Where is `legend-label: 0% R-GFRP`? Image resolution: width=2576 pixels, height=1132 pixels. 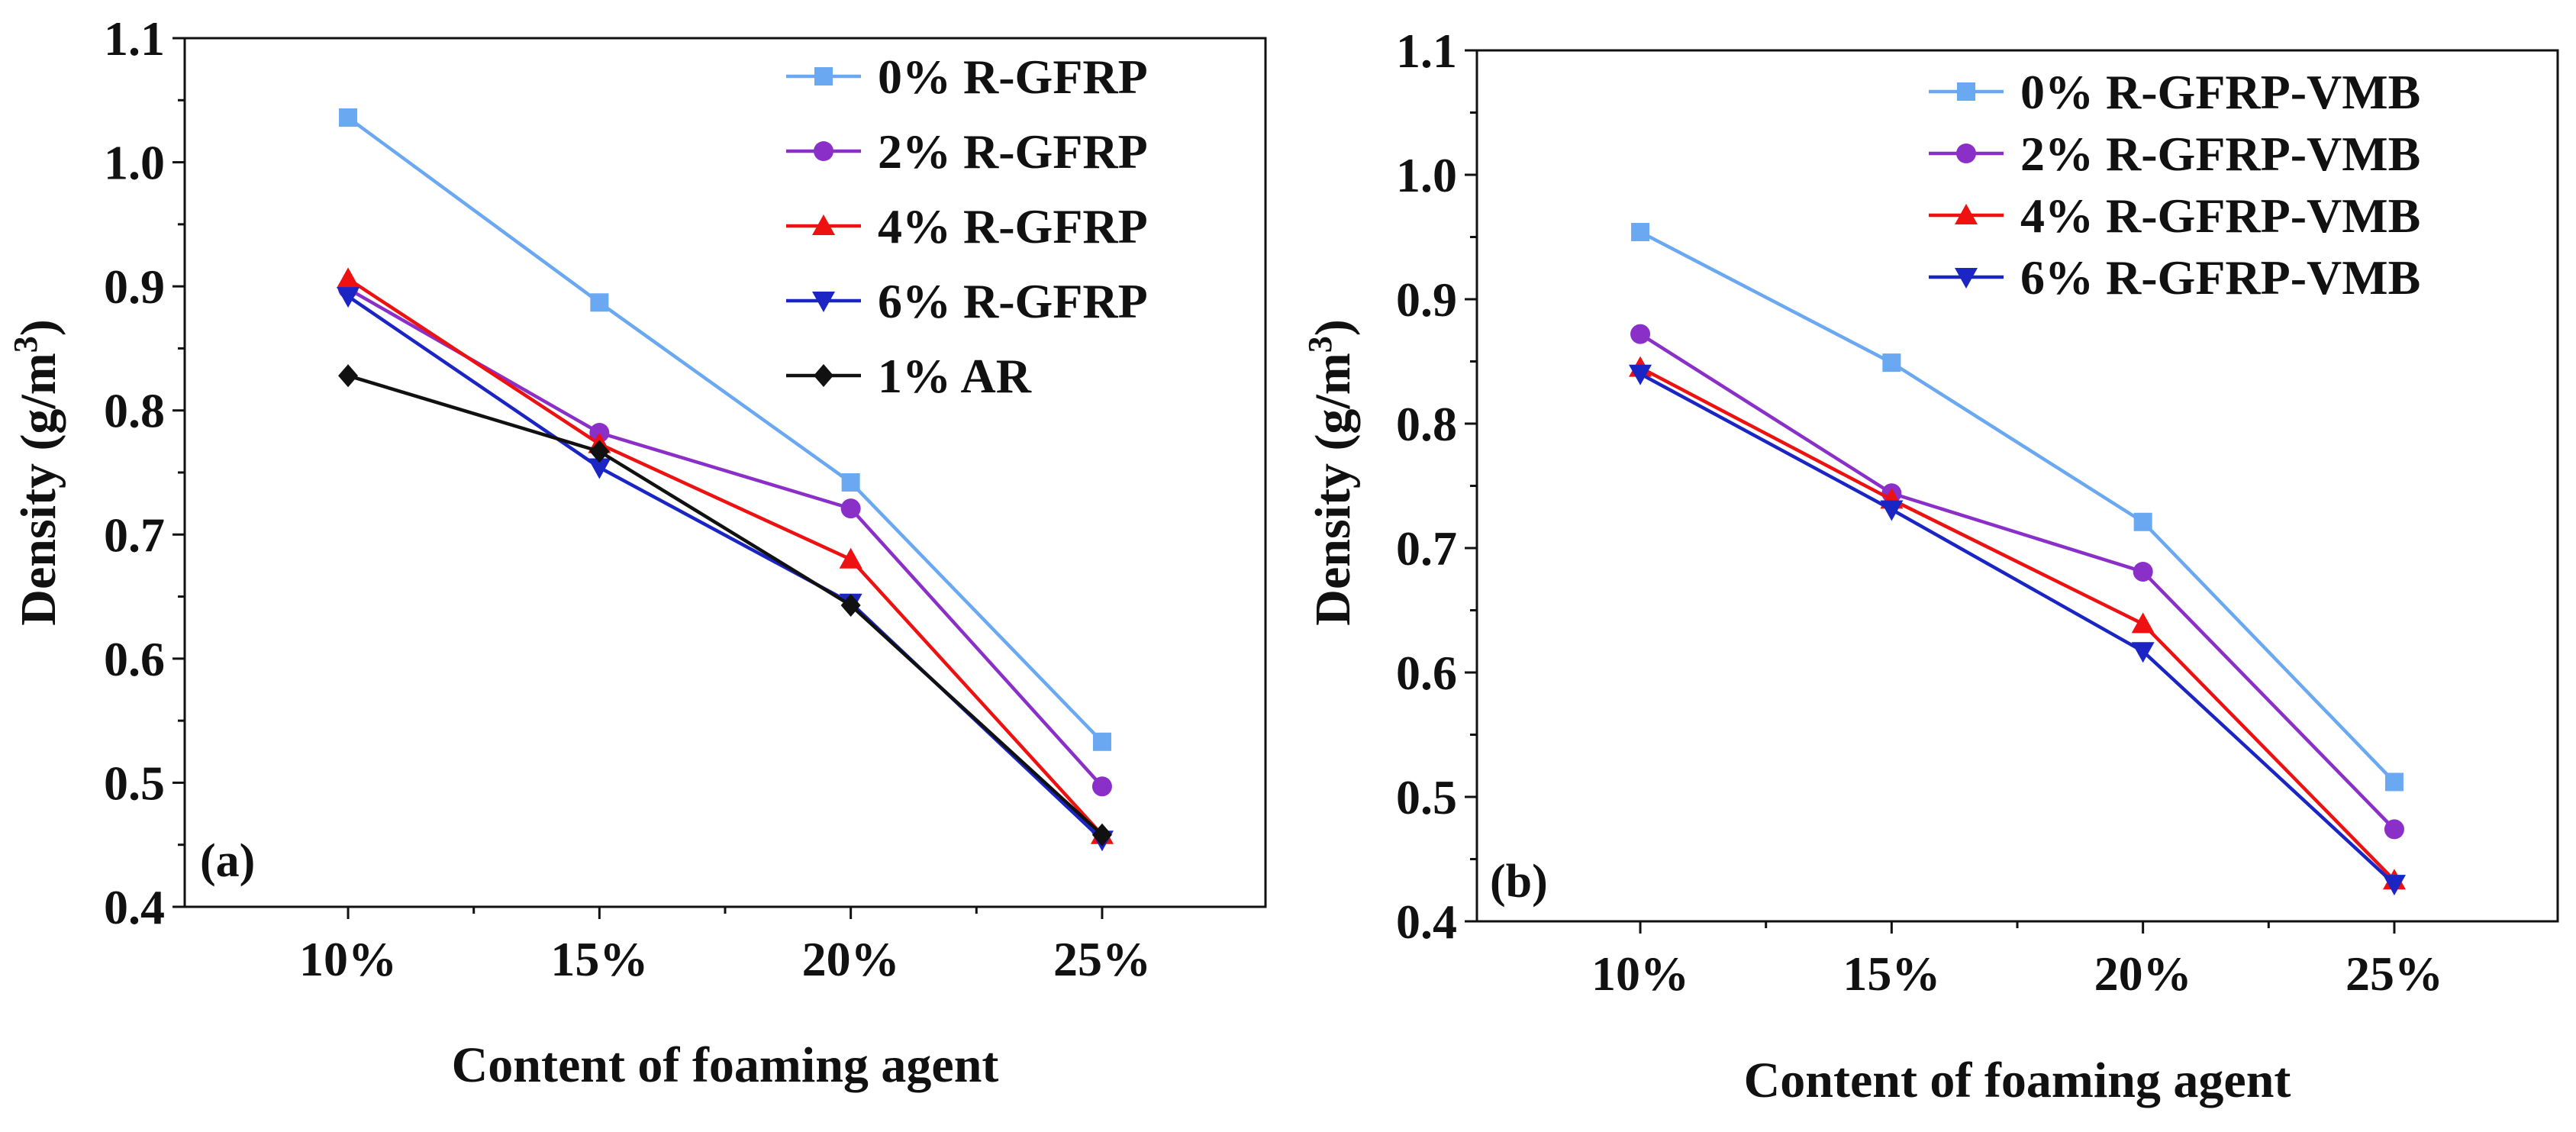
legend-label: 0% R-GFRP is located at coordinates (1013, 77).